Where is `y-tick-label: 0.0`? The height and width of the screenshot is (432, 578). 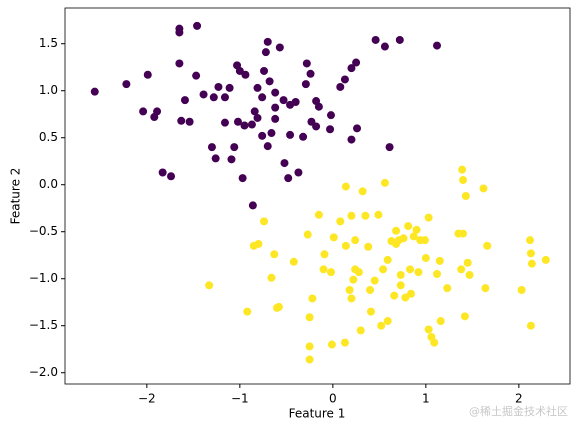
y-tick-label: 0.0 is located at coordinates (48, 184).